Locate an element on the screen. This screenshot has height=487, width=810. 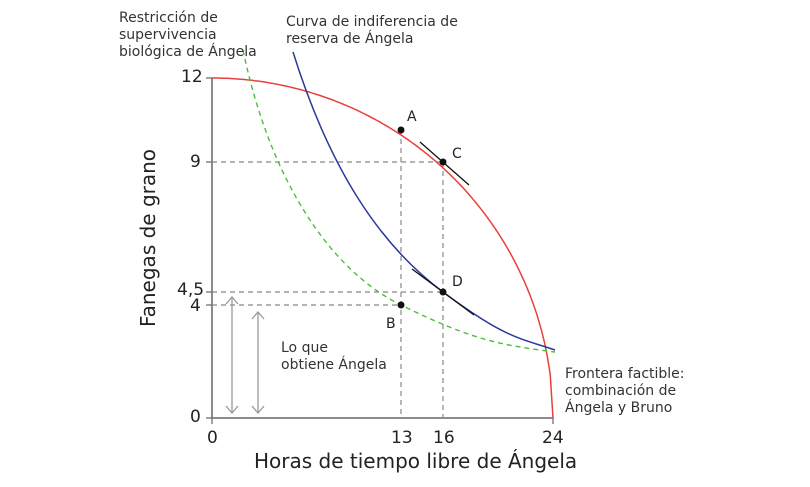
point-d-label: D is located at coordinates (457, 282).